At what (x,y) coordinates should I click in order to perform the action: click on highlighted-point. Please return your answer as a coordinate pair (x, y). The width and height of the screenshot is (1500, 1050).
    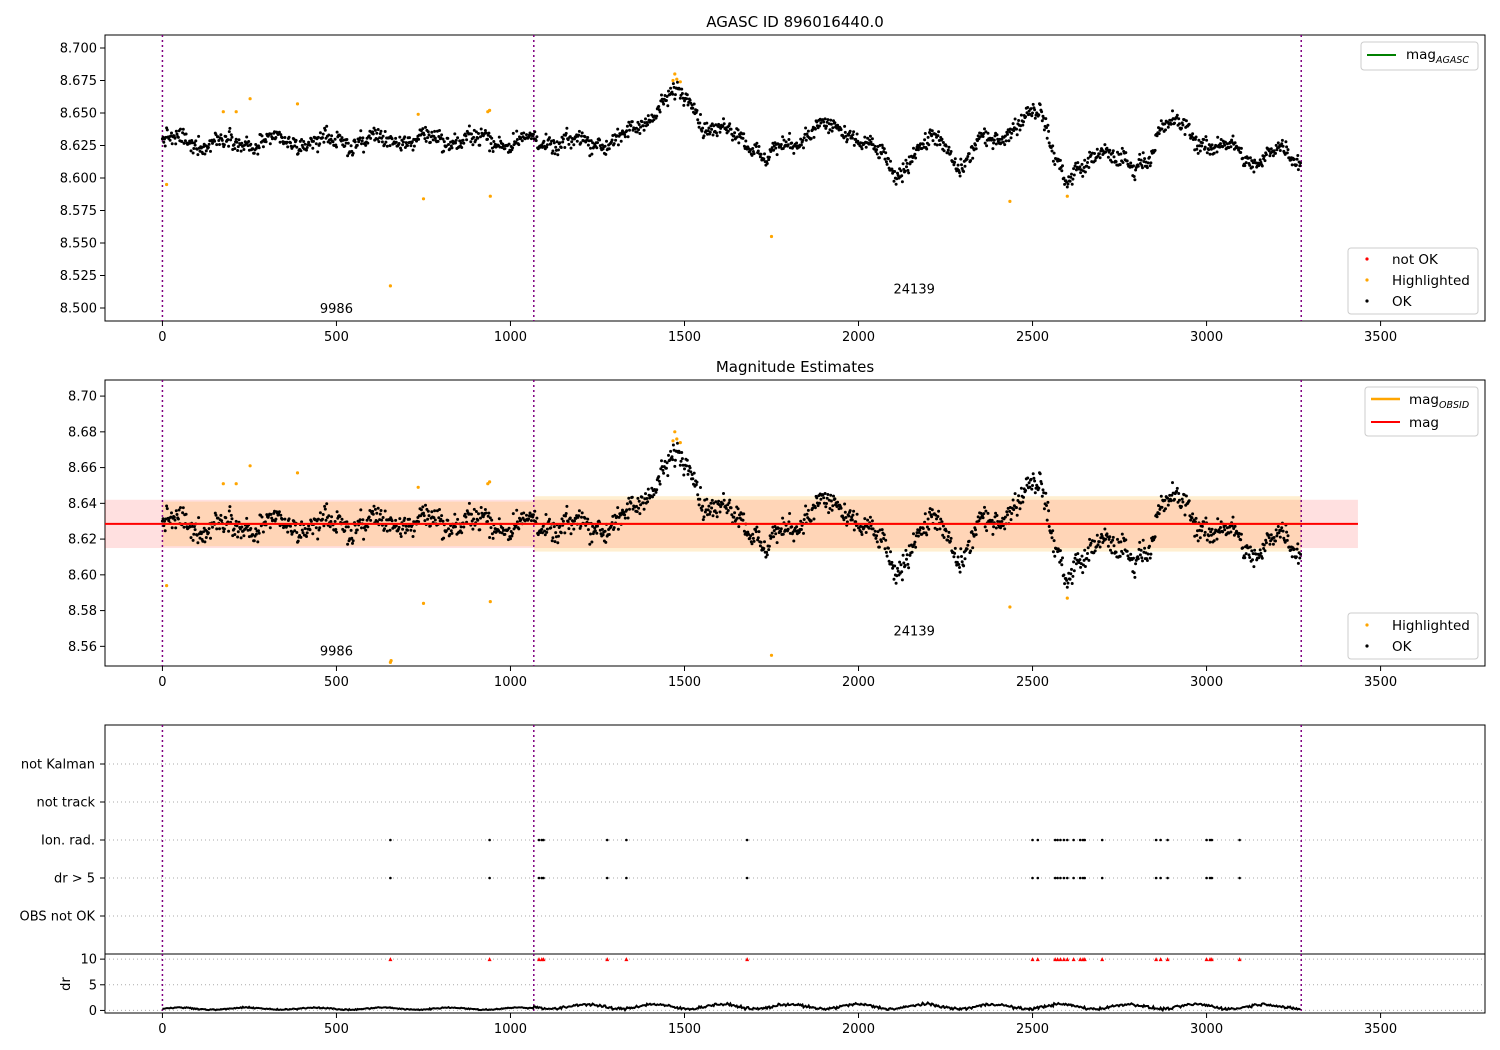
    Looking at the image, I should click on (297, 473).